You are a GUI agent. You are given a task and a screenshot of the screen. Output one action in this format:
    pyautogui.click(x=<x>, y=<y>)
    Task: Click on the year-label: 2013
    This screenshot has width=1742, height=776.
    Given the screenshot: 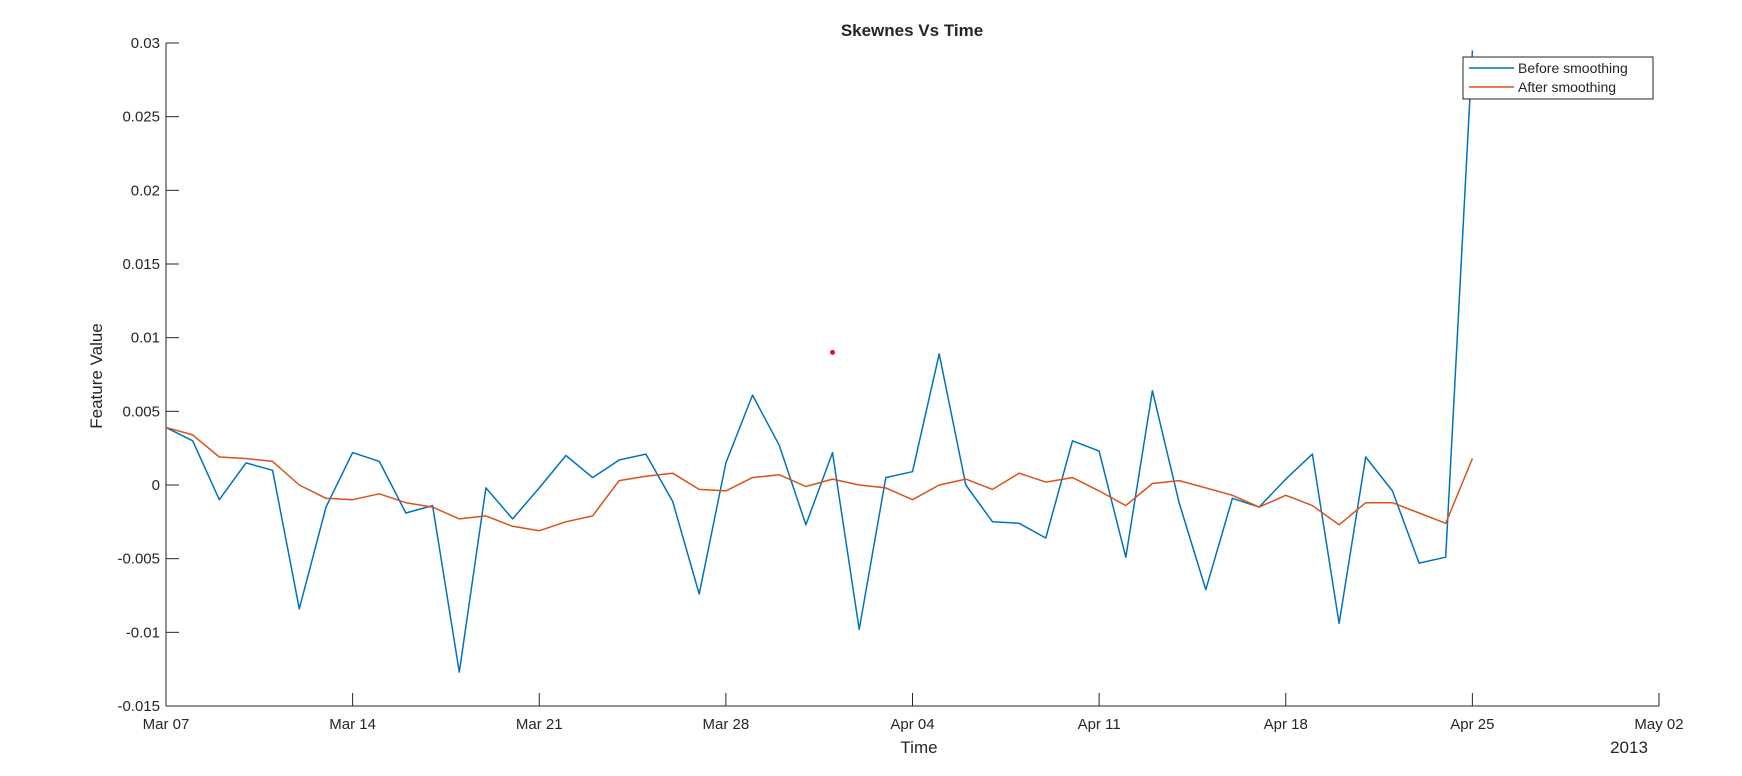 What is the action you would take?
    pyautogui.click(x=1629, y=747)
    